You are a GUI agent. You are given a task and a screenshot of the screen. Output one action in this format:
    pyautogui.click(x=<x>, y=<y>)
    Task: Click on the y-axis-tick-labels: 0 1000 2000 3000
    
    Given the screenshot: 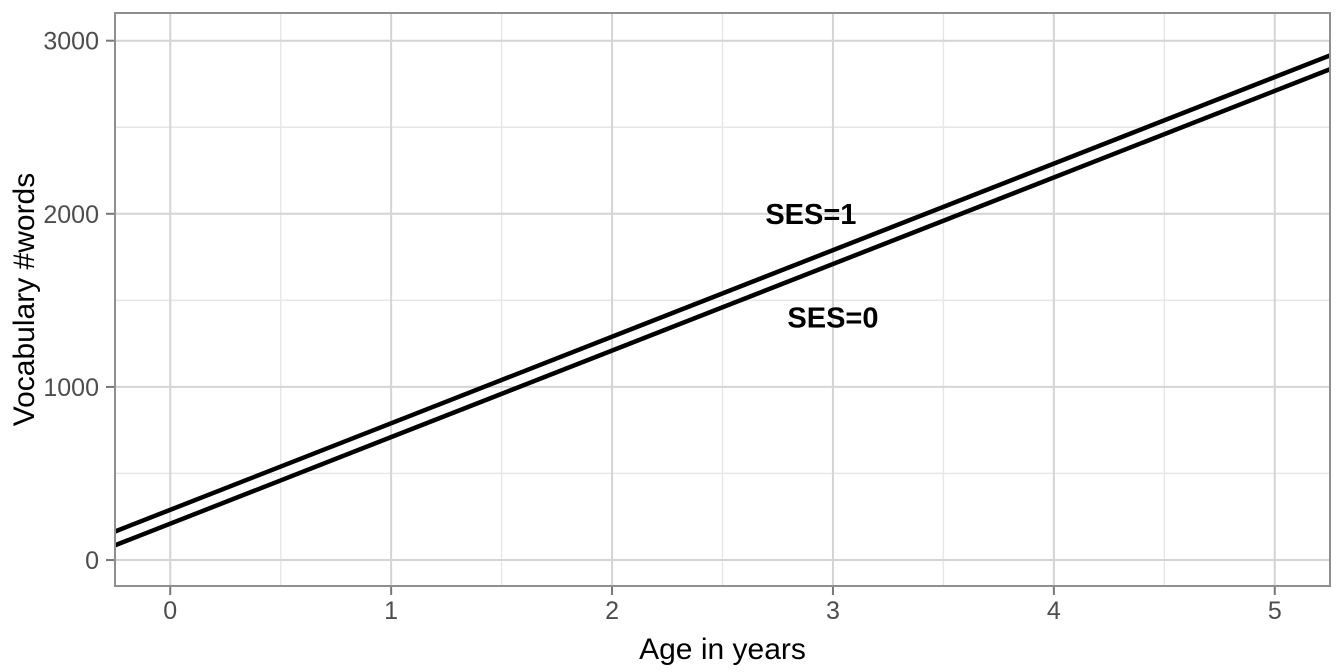 What is the action you would take?
    pyautogui.click(x=71, y=301)
    